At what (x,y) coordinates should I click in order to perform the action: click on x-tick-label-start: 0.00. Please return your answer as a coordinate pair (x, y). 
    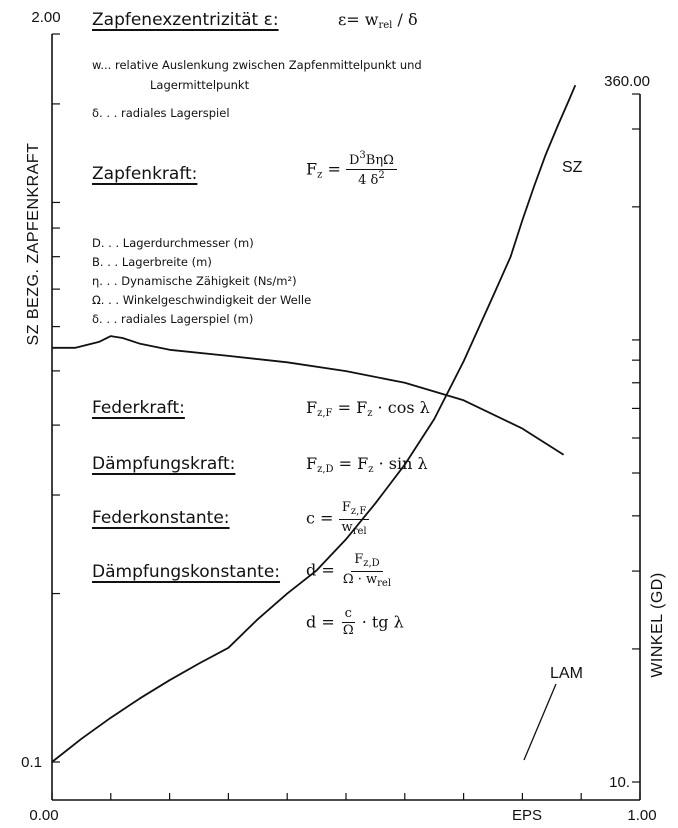
    Looking at the image, I should click on (43, 815).